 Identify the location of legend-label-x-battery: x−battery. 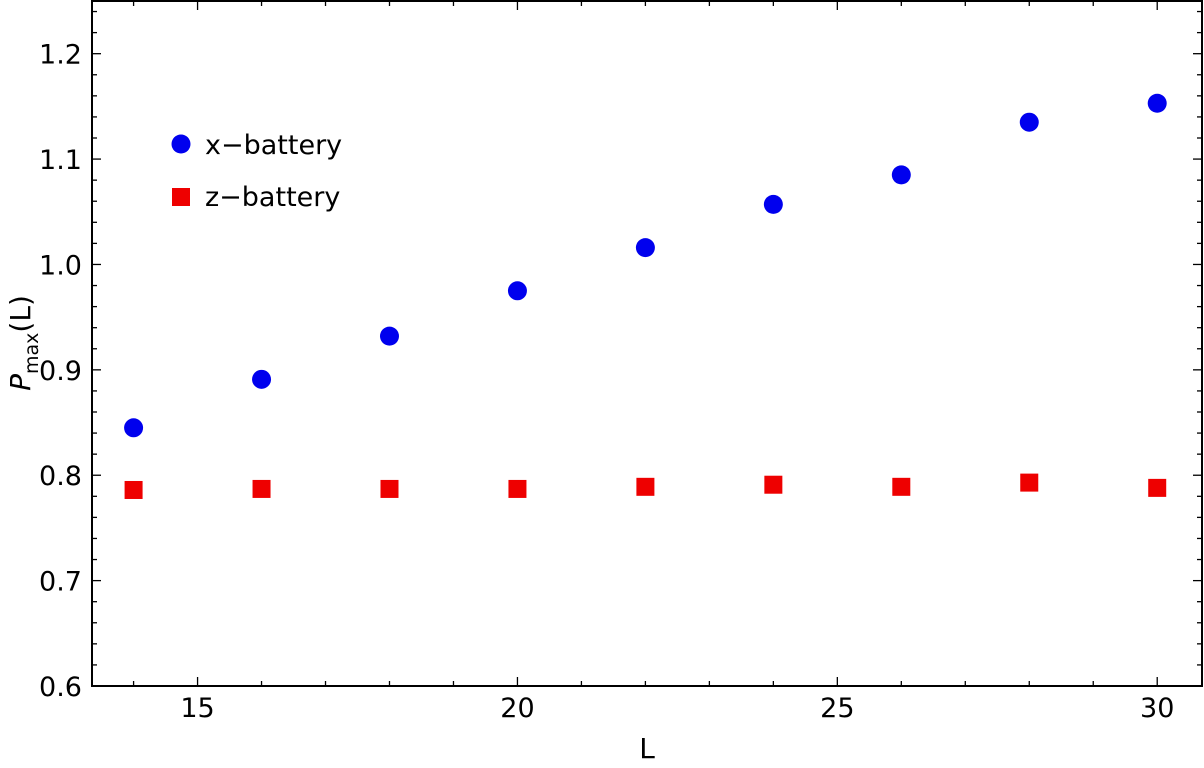
(273, 145).